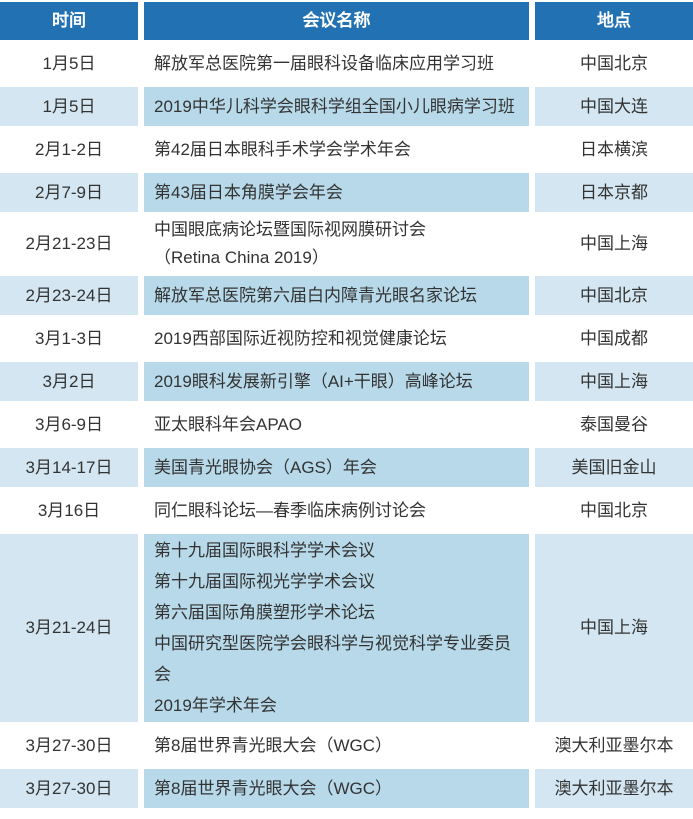 The width and height of the screenshot is (693, 819). I want to click on conference-name-cell: 2019眼科发展新引擎（AI+干眼）高峰论坛, so click(336, 381).